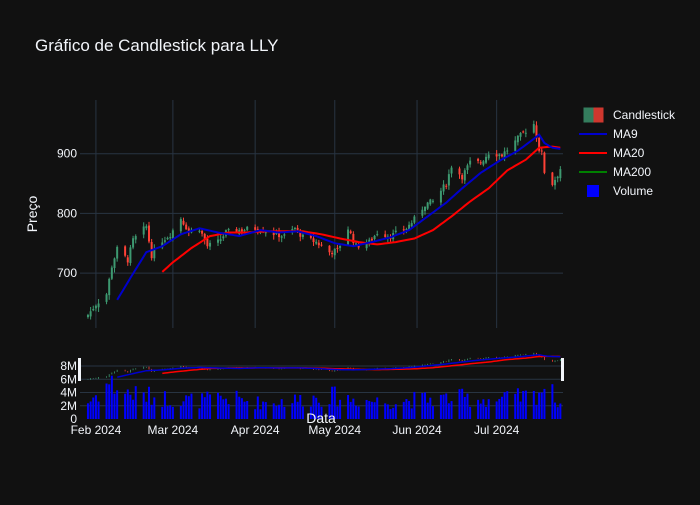 Image resolution: width=700 pixels, height=505 pixels. I want to click on legend-item-ma200: MA200, so click(615, 172).